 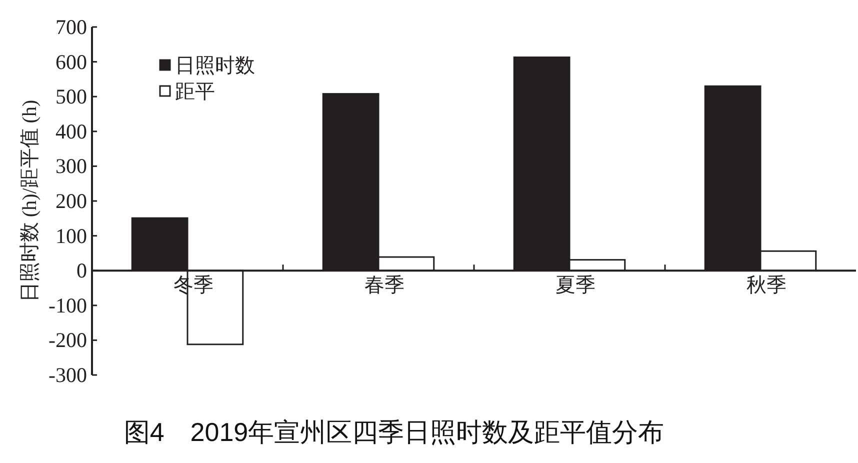 I want to click on y-tick-label: -100, so click(x=67, y=305).